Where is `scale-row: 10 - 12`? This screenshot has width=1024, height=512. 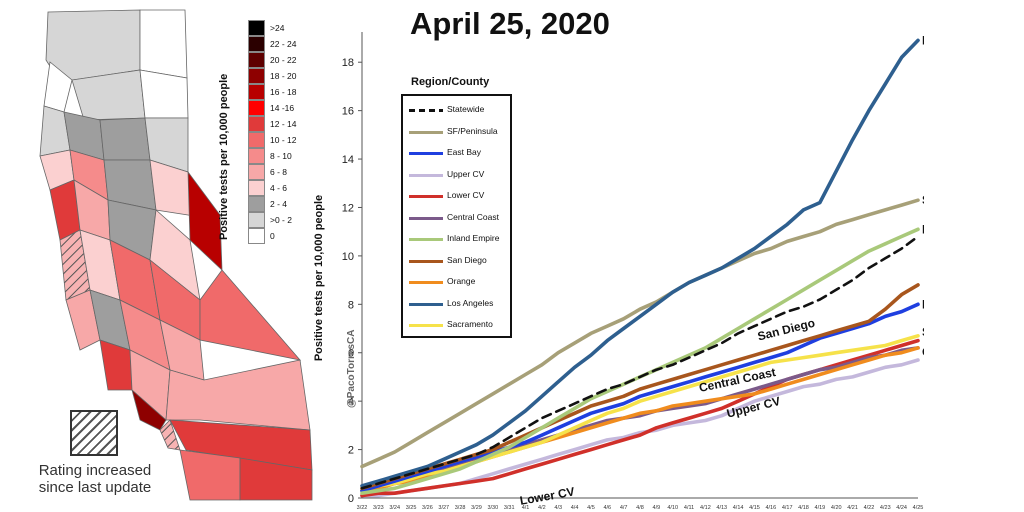
scale-row: 10 - 12 is located at coordinates (278, 140).